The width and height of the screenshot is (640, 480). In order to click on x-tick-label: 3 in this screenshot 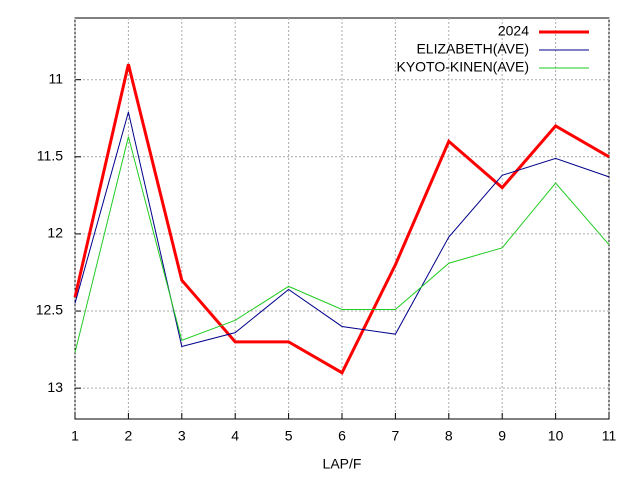, I will do `click(182, 436)`.